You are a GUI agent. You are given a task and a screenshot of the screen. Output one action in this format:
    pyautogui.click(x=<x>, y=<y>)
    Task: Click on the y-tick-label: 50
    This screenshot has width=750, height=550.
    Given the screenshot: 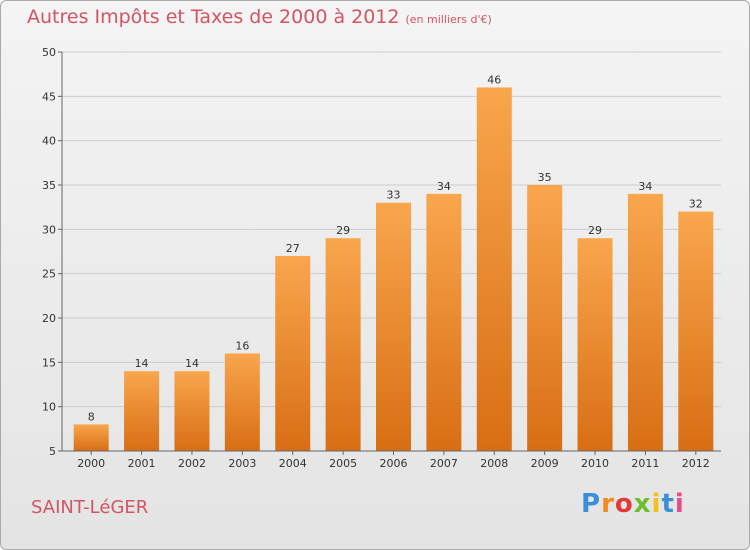 What is the action you would take?
    pyautogui.click(x=49, y=52)
    